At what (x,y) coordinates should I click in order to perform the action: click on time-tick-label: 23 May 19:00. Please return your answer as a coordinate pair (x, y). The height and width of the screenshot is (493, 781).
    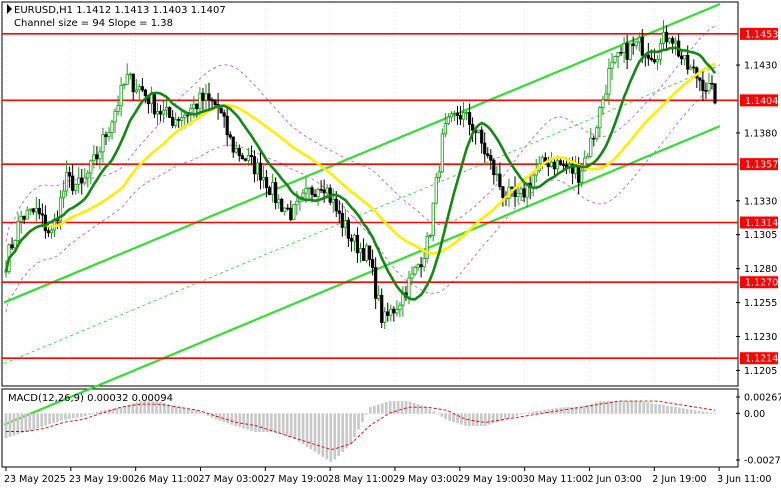
    Looking at the image, I should click on (101, 479).